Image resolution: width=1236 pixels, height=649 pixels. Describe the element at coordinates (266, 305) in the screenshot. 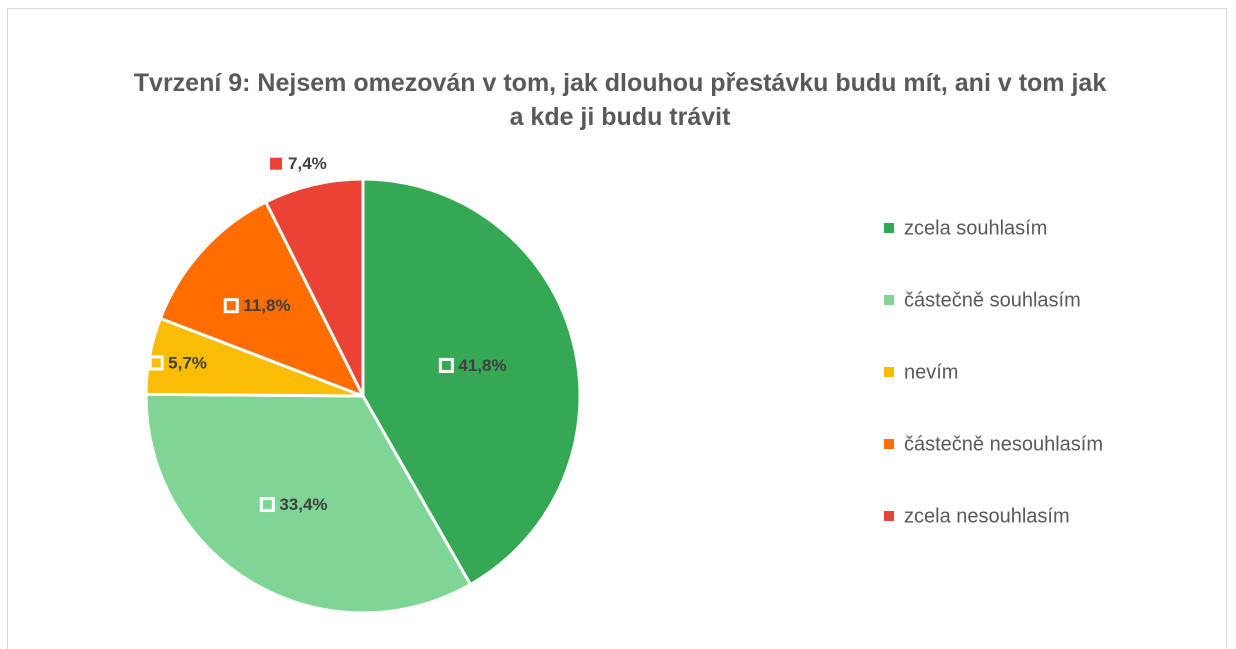

I see `data-label: 11,8%` at that location.